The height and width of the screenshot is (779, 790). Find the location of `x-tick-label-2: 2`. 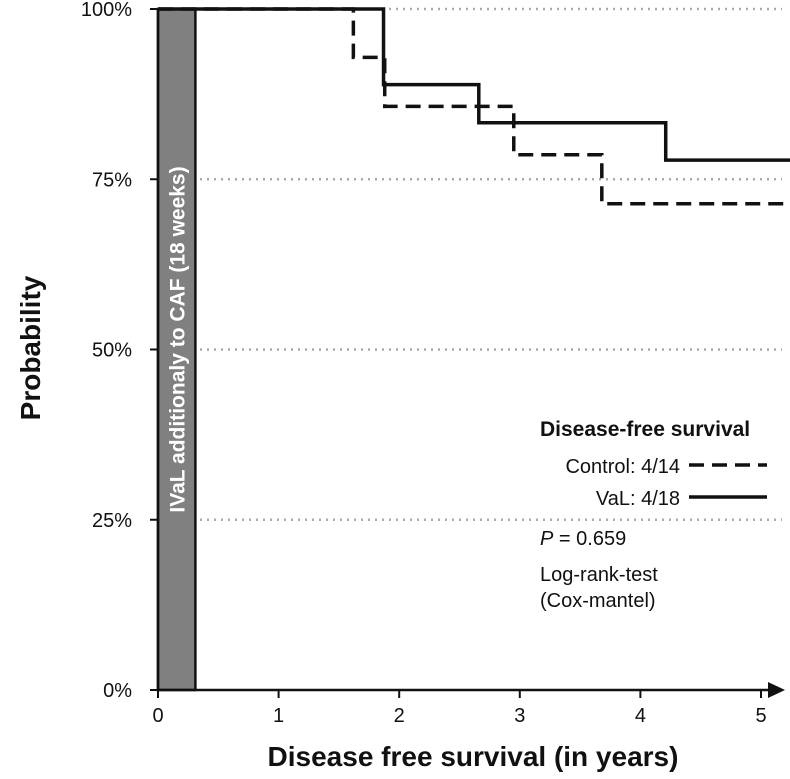

x-tick-label-2: 2 is located at coordinates (399, 716).